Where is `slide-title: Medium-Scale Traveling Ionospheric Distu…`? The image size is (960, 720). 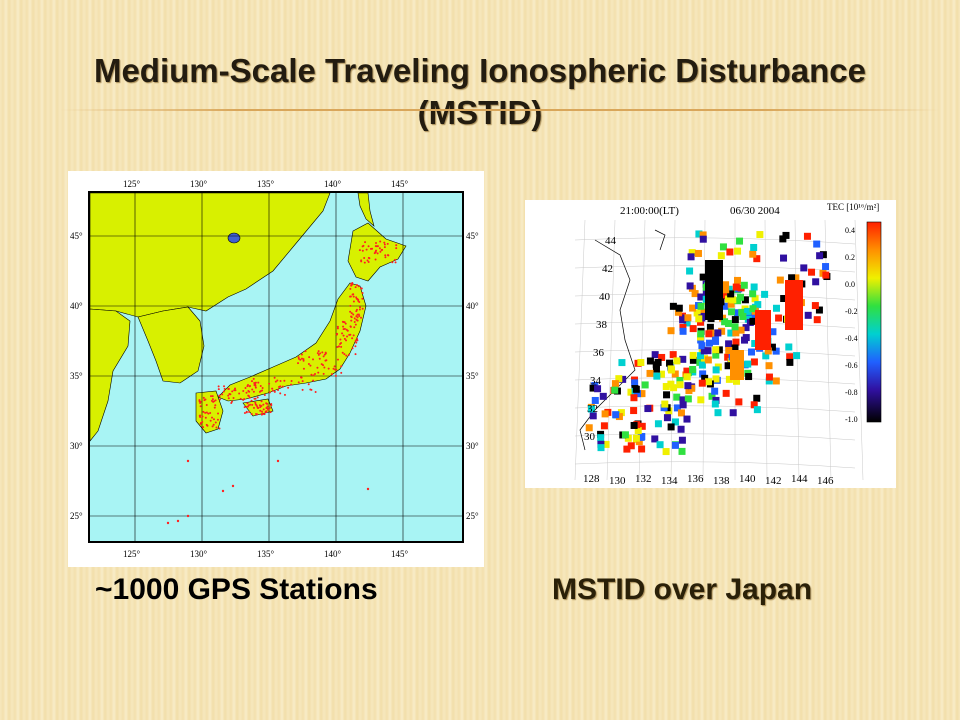
slide-title: Medium-Scale Traveling Ionospheric Distu… is located at coordinates (480, 92).